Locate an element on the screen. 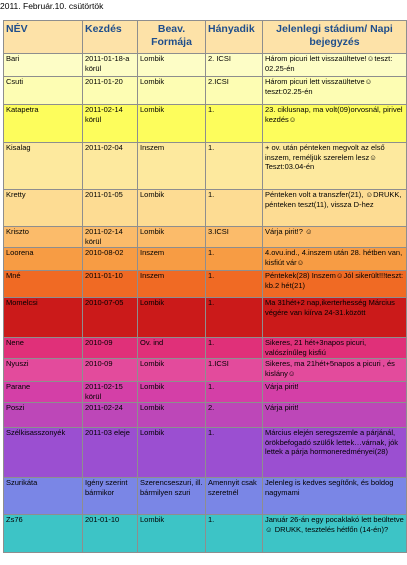 The height and width of the screenshot is (565, 407). cell-name: Parane is located at coordinates (43, 392).